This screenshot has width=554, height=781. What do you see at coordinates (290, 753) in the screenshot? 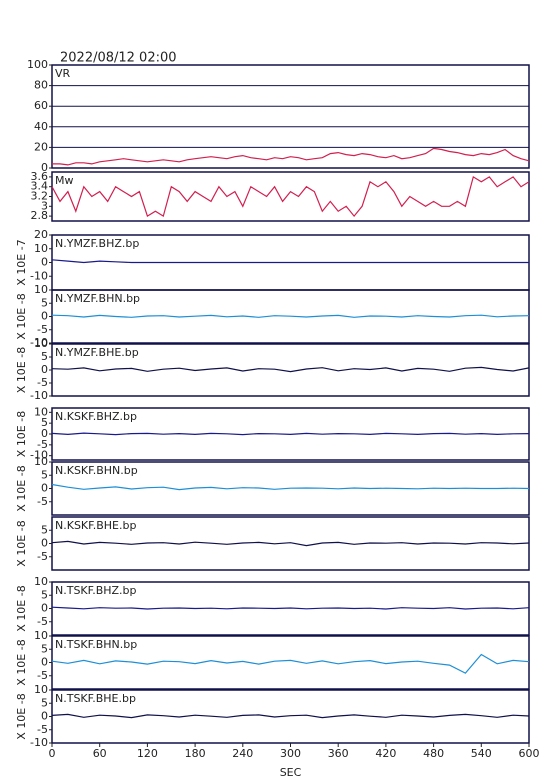
I see `x-tick-label: 300` at bounding box center [290, 753].